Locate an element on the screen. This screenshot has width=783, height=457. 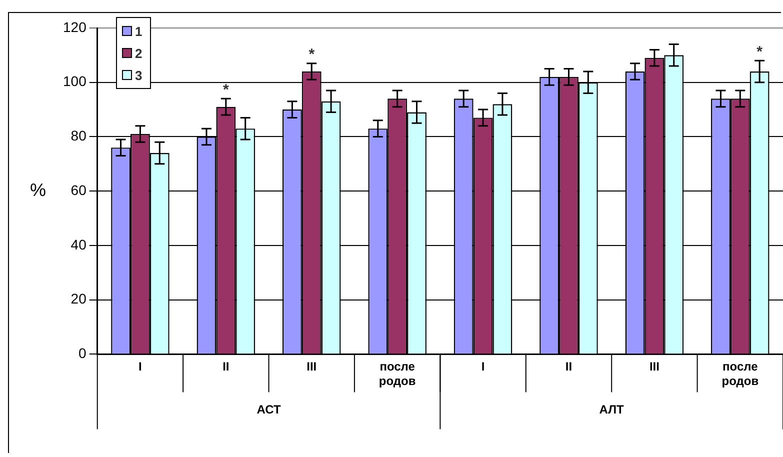
y-tick-label: 0 is located at coordinates (82, 353).